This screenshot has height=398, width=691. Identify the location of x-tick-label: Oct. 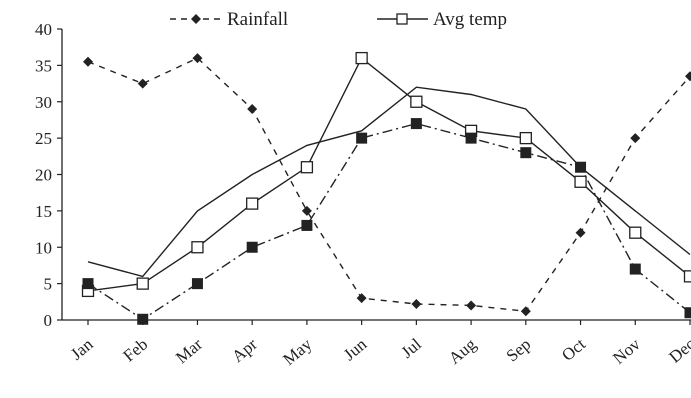
(573, 349).